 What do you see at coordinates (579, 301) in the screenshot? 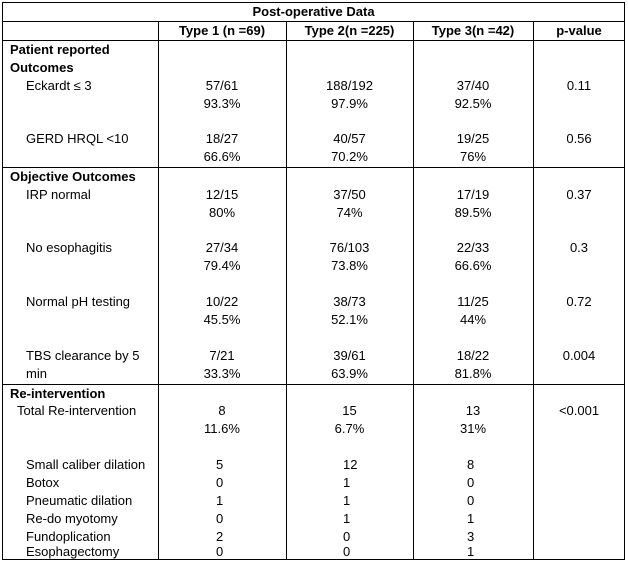
I see `p-value: 0.72` at bounding box center [579, 301].